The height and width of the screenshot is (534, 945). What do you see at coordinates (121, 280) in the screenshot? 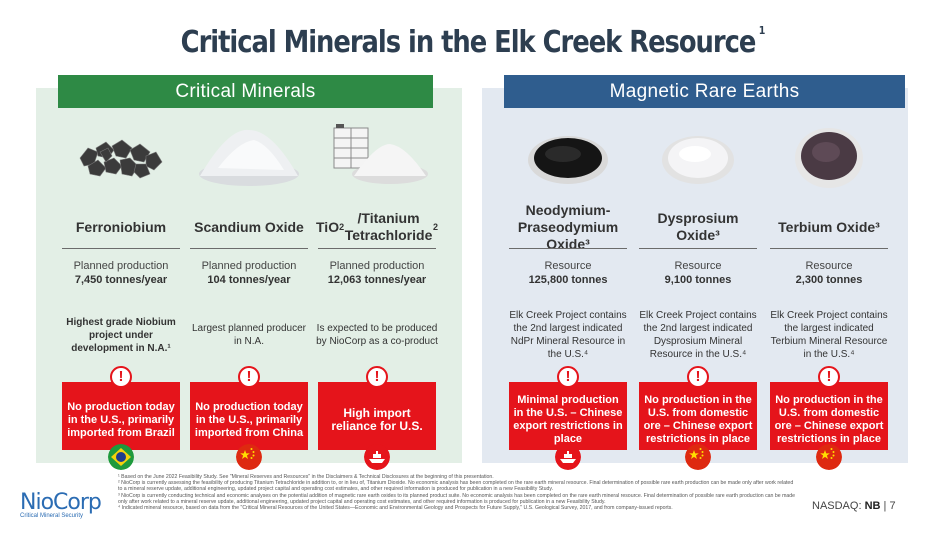
I see `production-value: 7,450 tonnes/year` at bounding box center [121, 280].